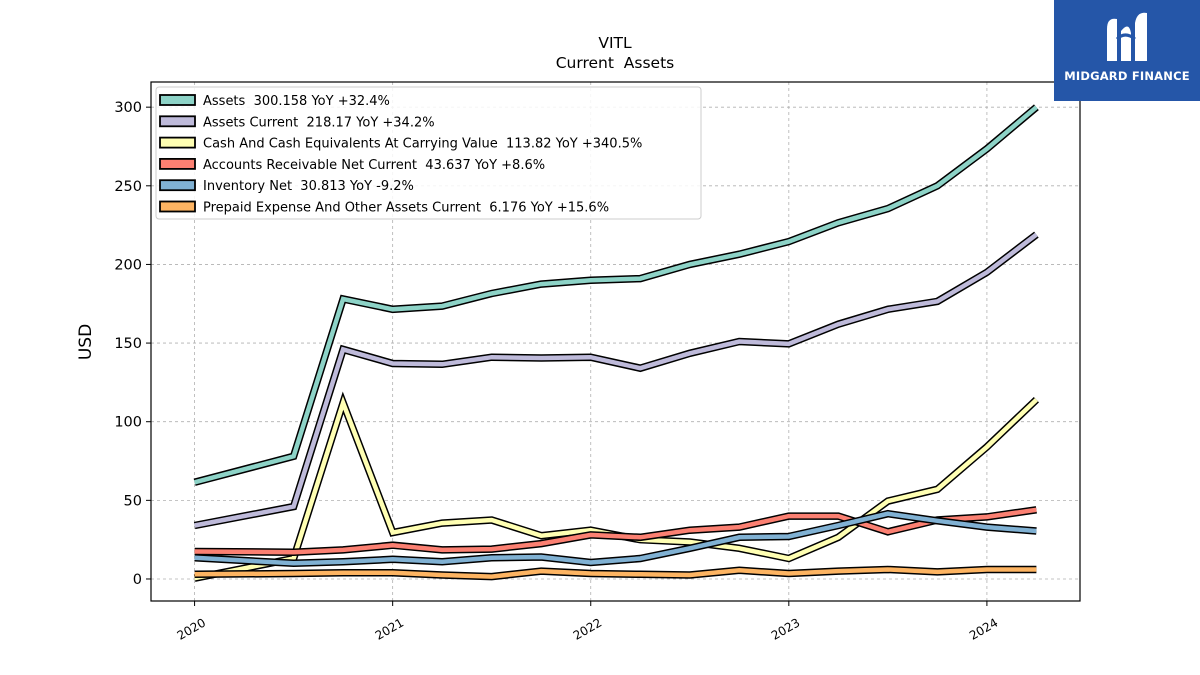  I want to click on legend-label: Assets Current 218.17 YoY +34.2%, so click(319, 122).